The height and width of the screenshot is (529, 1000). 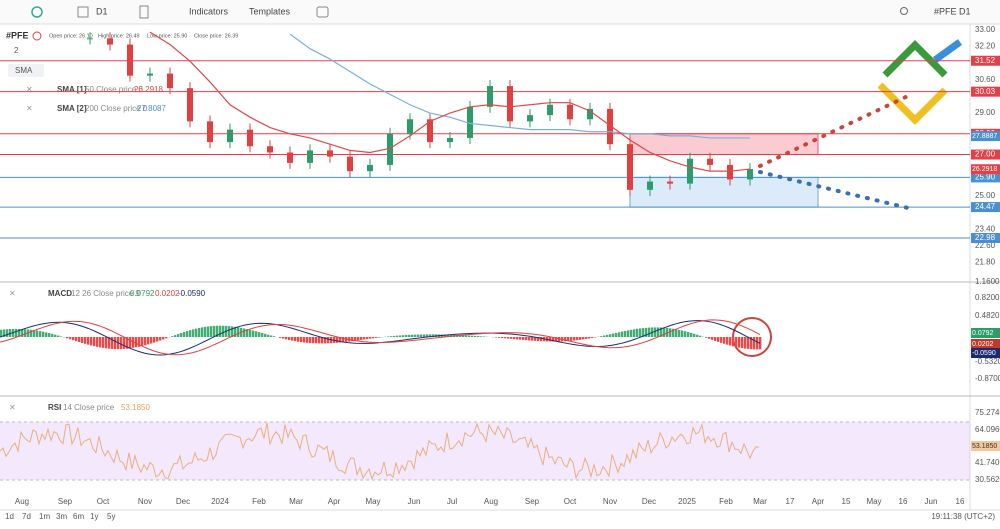 I want to click on range-button: 1y, so click(x=94, y=516).